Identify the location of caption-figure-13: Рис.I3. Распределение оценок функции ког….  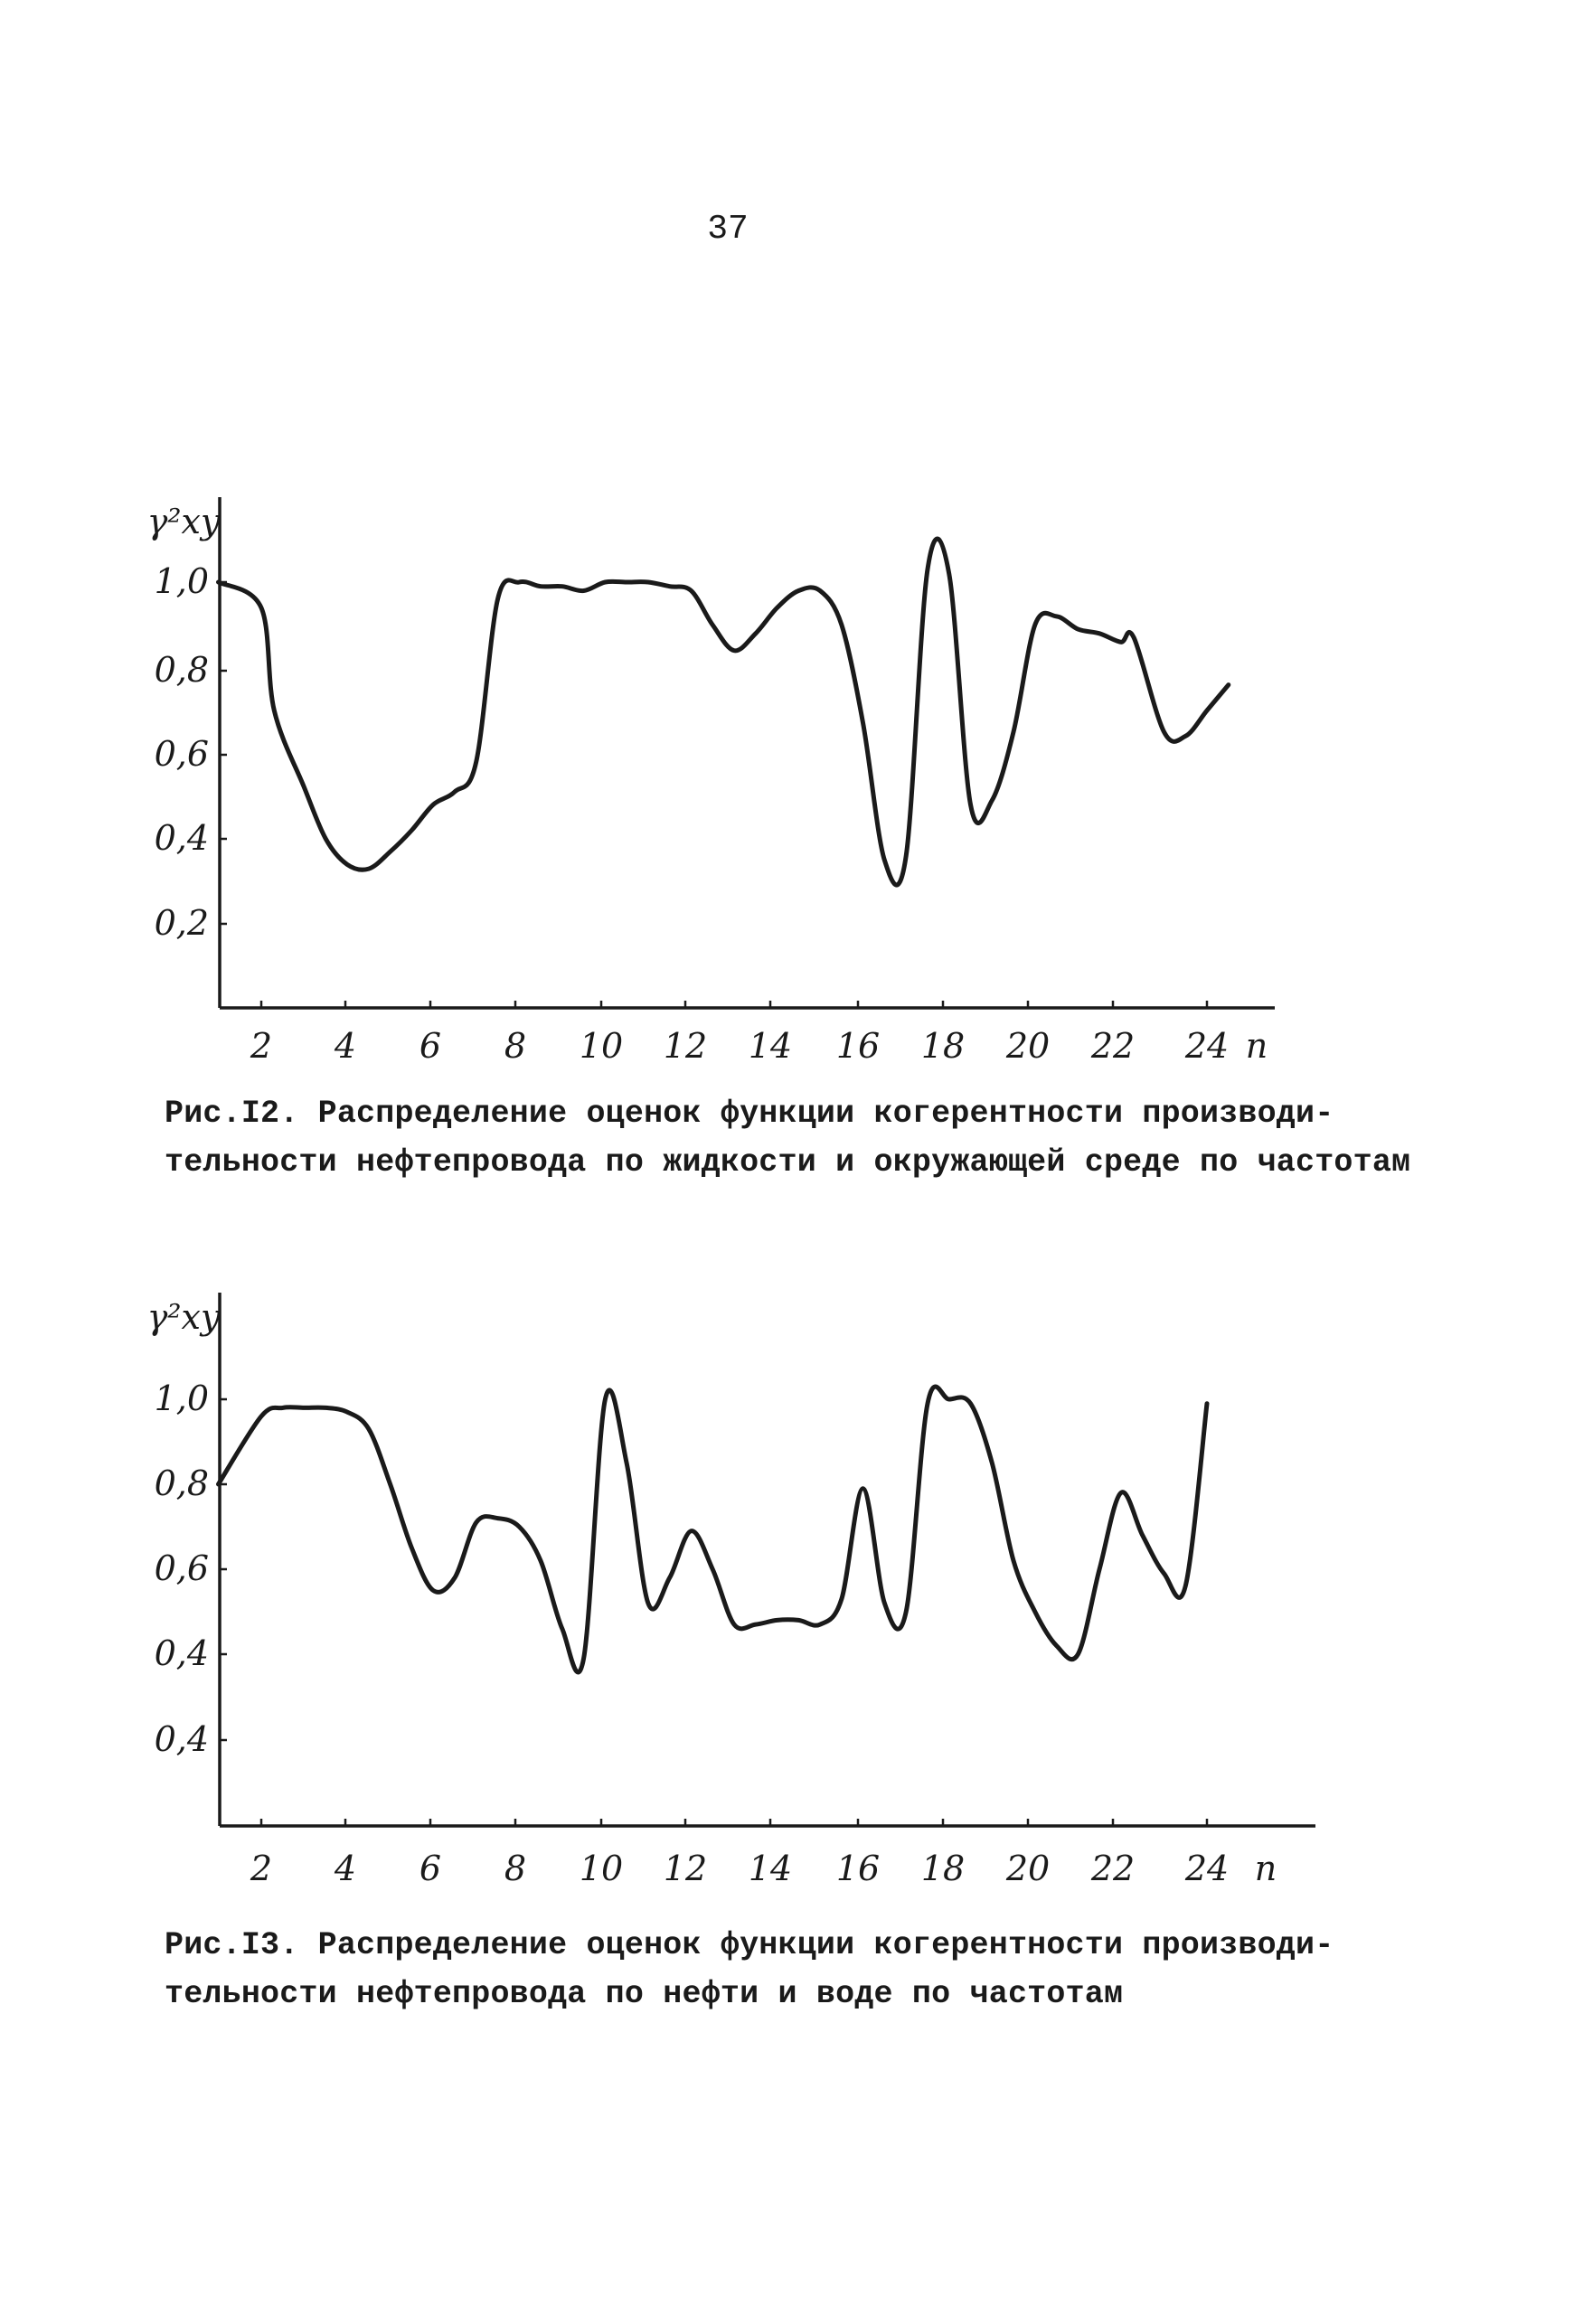
(811, 1970).